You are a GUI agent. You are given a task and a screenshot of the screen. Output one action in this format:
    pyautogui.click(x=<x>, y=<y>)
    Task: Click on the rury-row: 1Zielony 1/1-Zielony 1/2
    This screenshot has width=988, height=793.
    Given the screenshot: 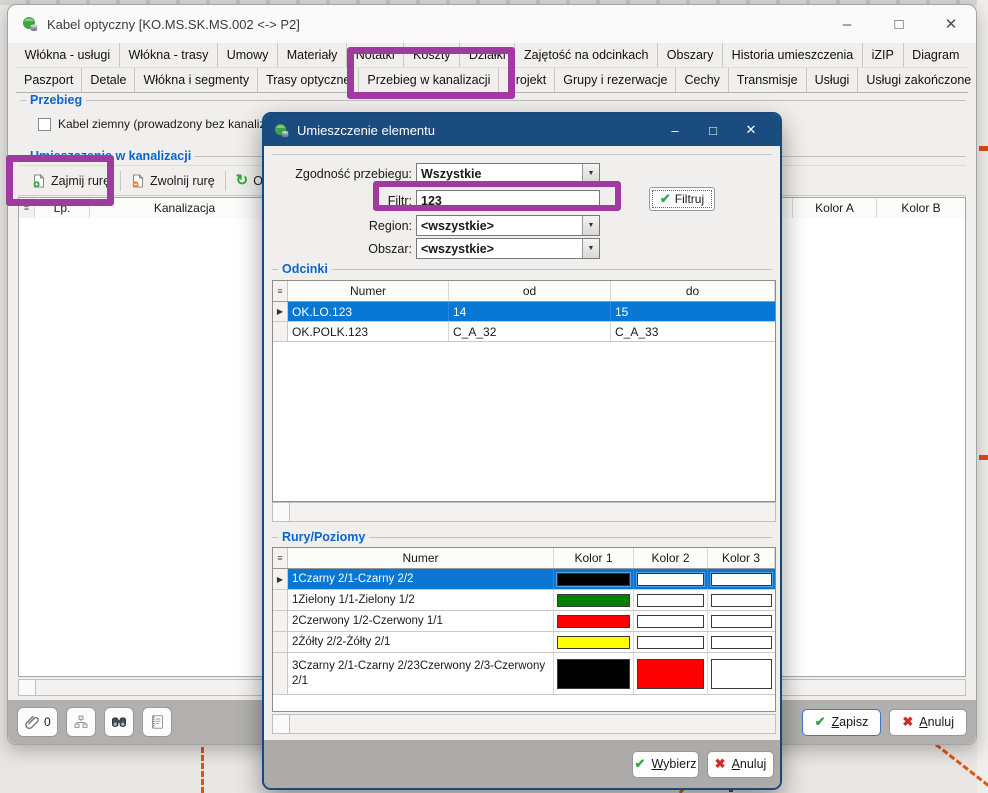 What is the action you would take?
    pyautogui.click(x=524, y=600)
    